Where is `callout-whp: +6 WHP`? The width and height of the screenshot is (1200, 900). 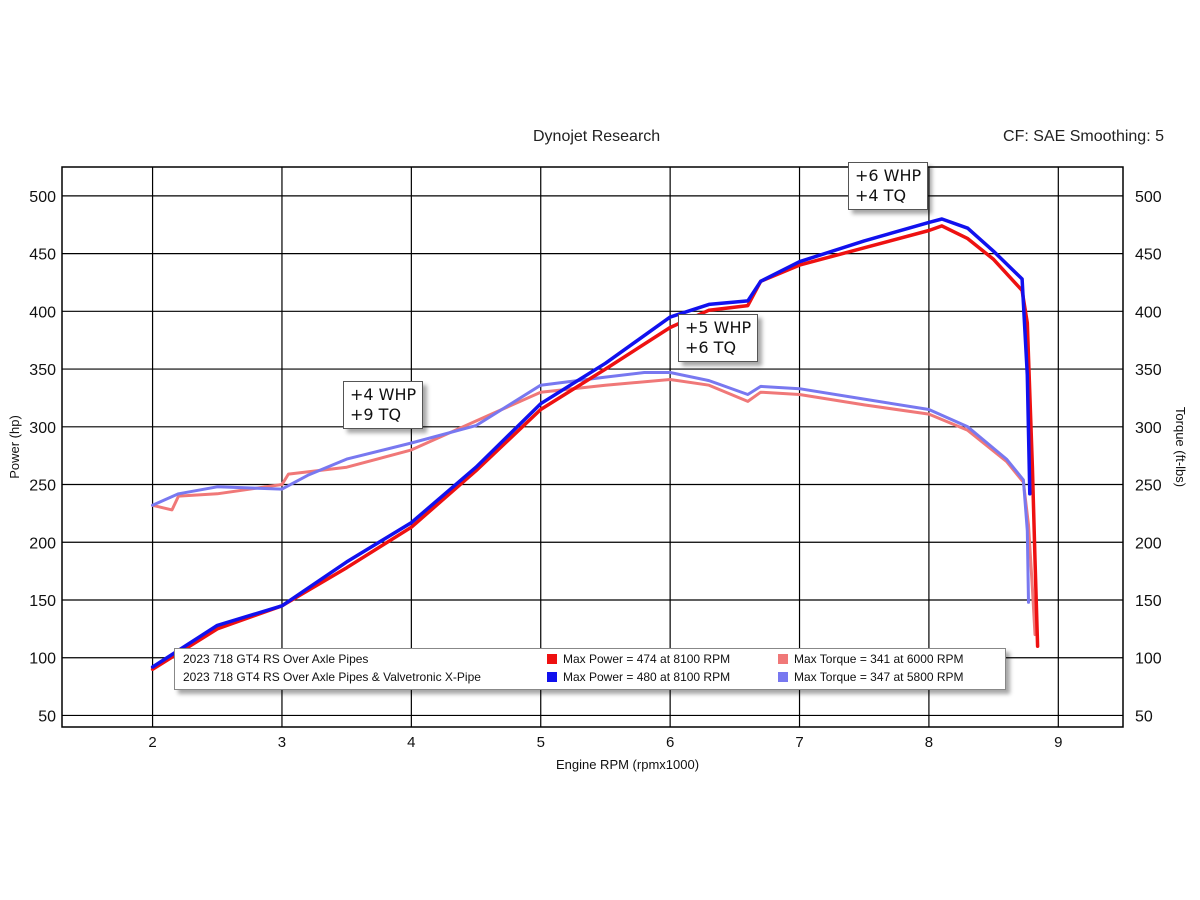 callout-whp: +6 WHP is located at coordinates (888, 175).